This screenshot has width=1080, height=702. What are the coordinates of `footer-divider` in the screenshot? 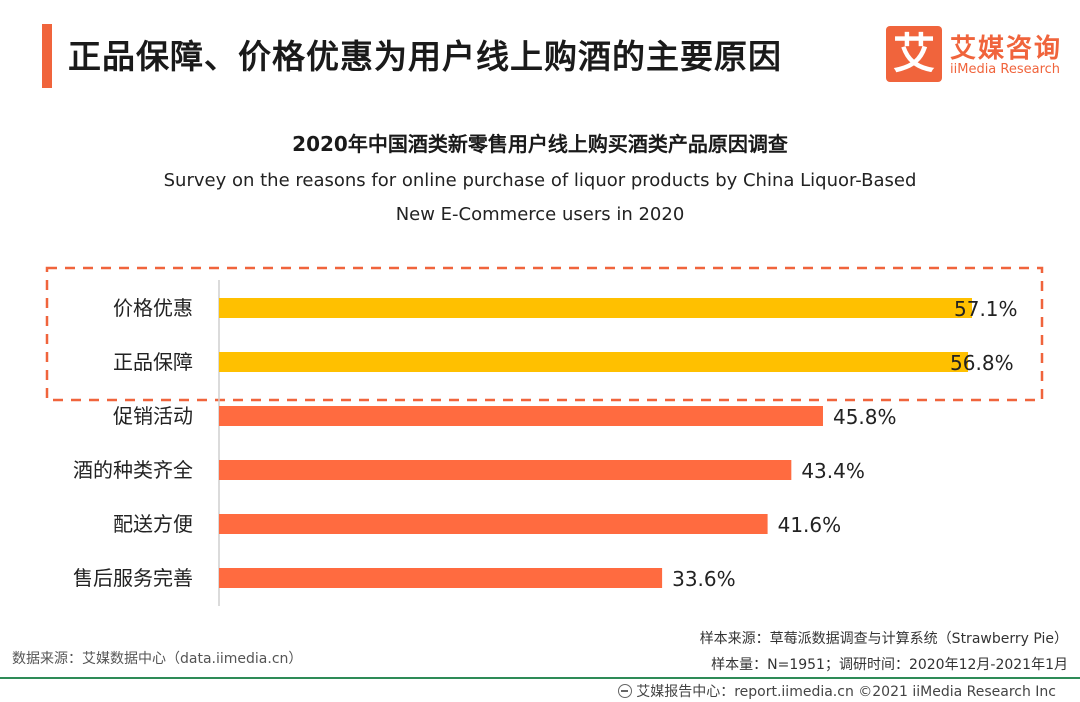 It's located at (540, 678).